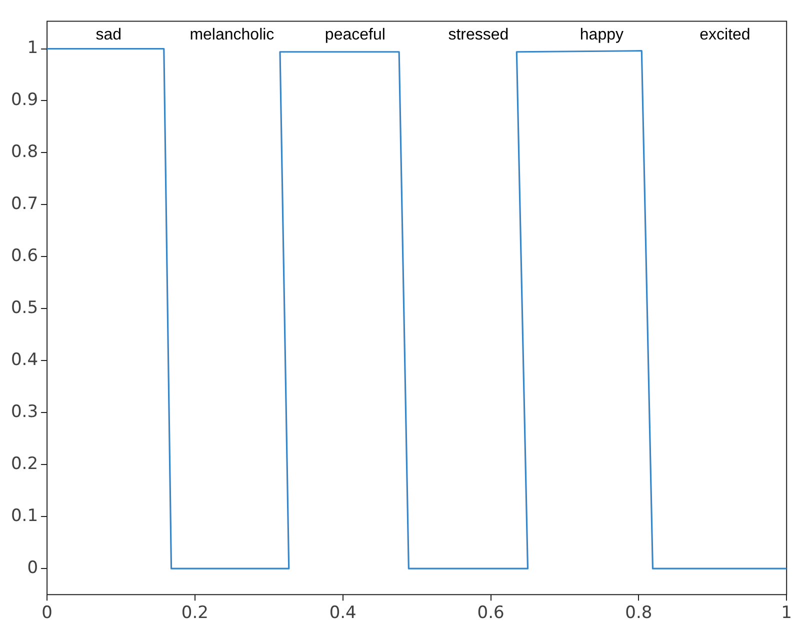 This screenshot has width=803, height=635. Describe the element at coordinates (725, 35) in the screenshot. I see `annotation: excited` at that location.